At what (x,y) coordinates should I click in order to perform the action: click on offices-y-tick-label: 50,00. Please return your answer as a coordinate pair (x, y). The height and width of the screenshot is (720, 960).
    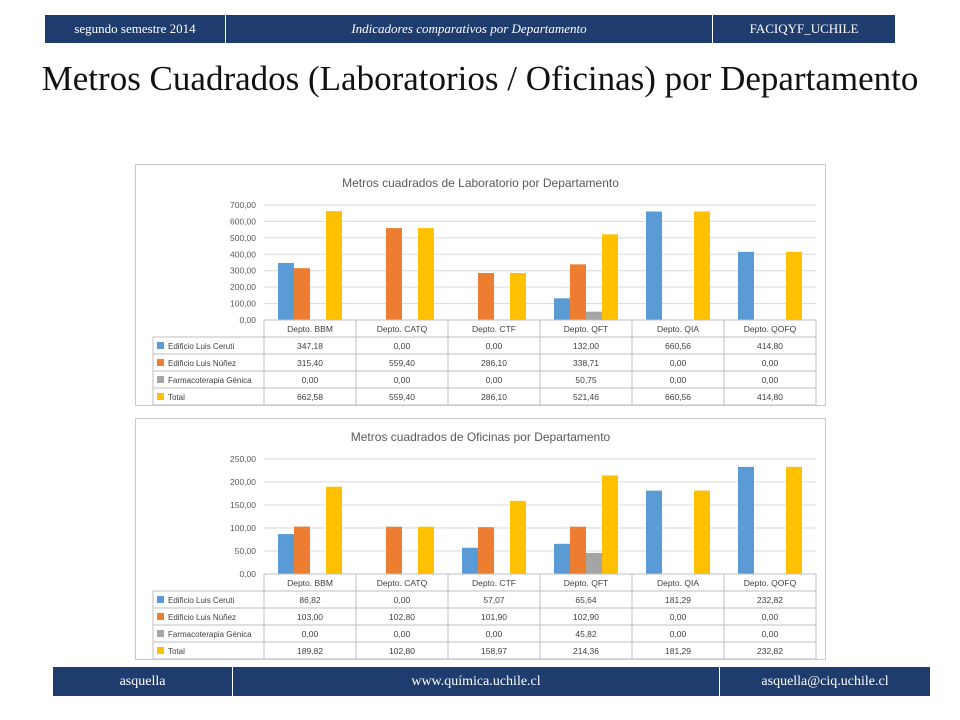
    Looking at the image, I should click on (246, 551).